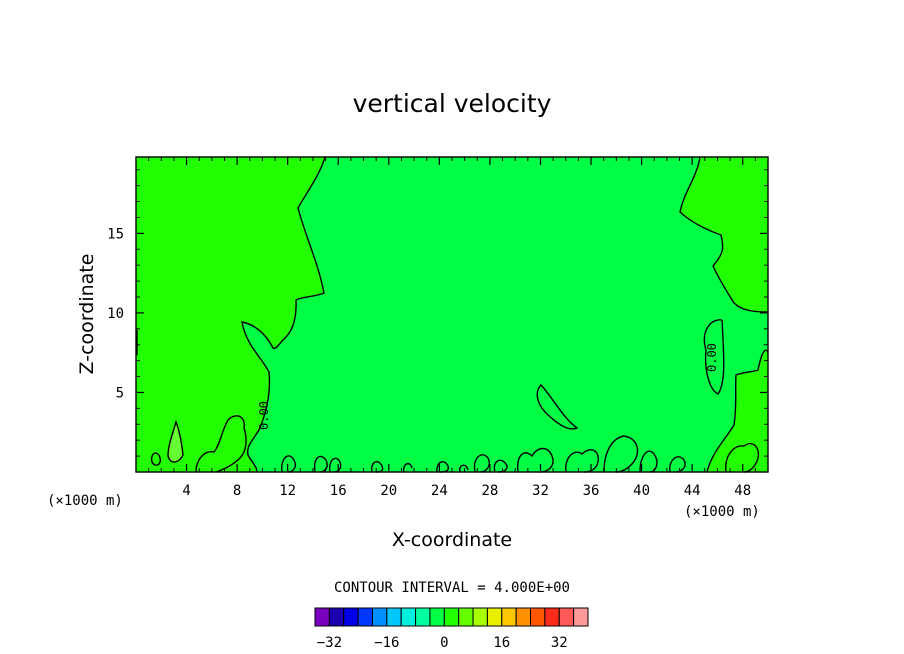 The image size is (904, 654). I want to click on x-tick-label: 40, so click(641, 491).